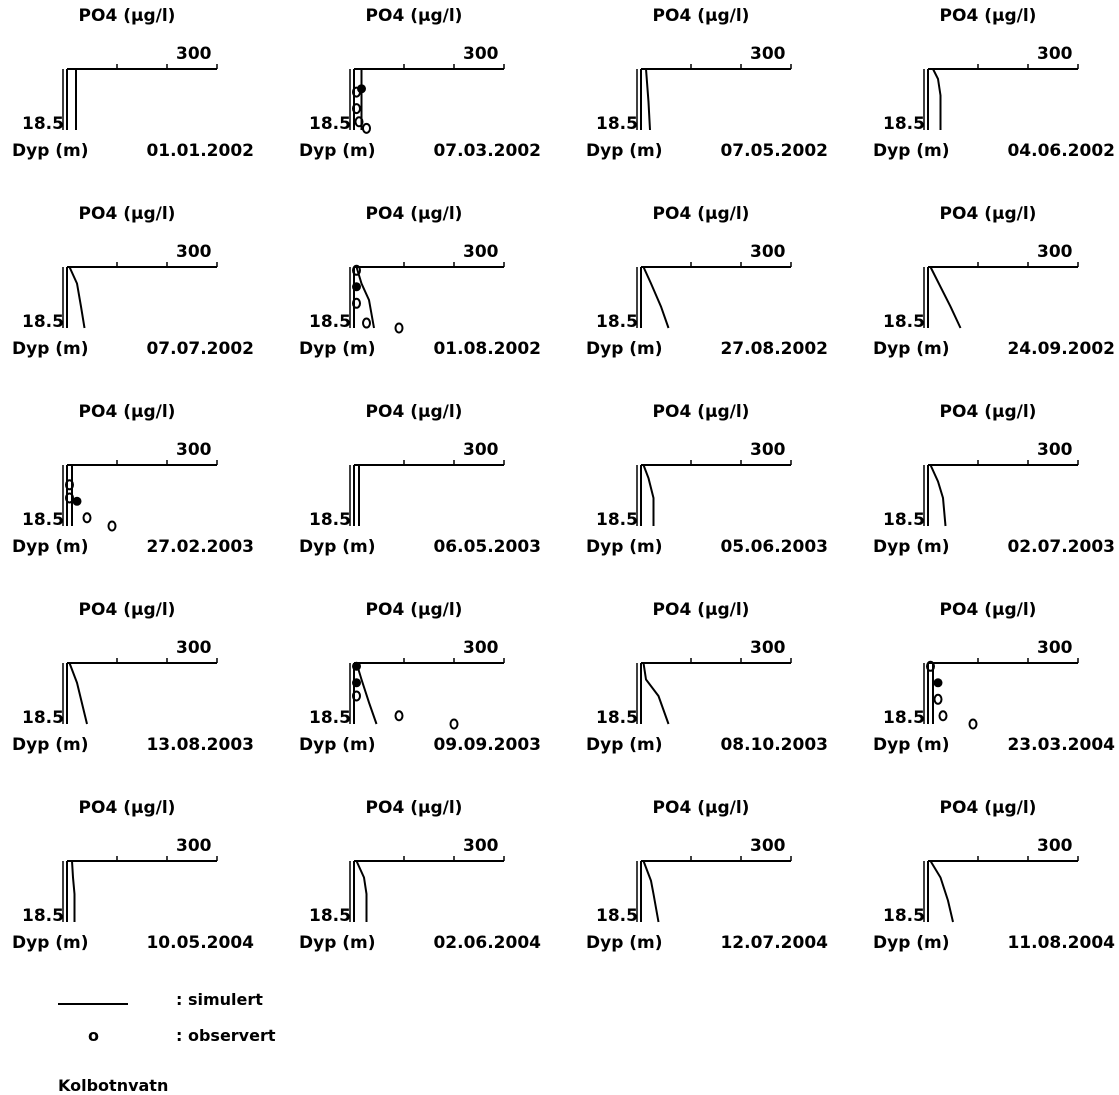 This screenshot has height=1095, width=1119. I want to click on profile-panel: PO4 (µg/l) 300 18.5 Dyp (m) 01.08.2002, so click(430, 293).